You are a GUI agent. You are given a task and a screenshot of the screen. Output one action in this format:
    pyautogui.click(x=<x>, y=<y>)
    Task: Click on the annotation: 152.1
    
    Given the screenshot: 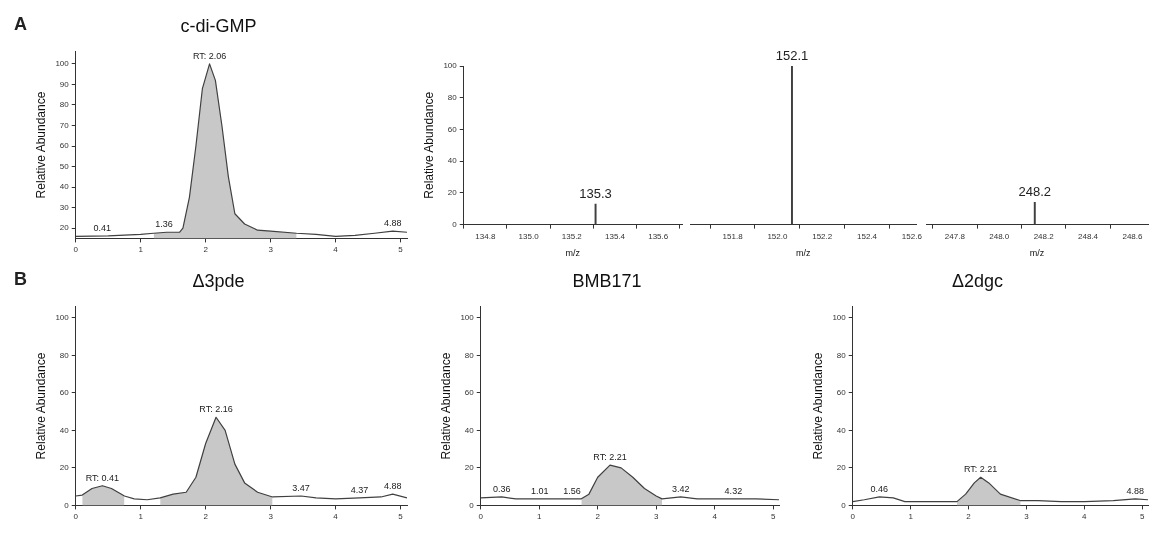 What is the action you would take?
    pyautogui.click(x=792, y=56)
    